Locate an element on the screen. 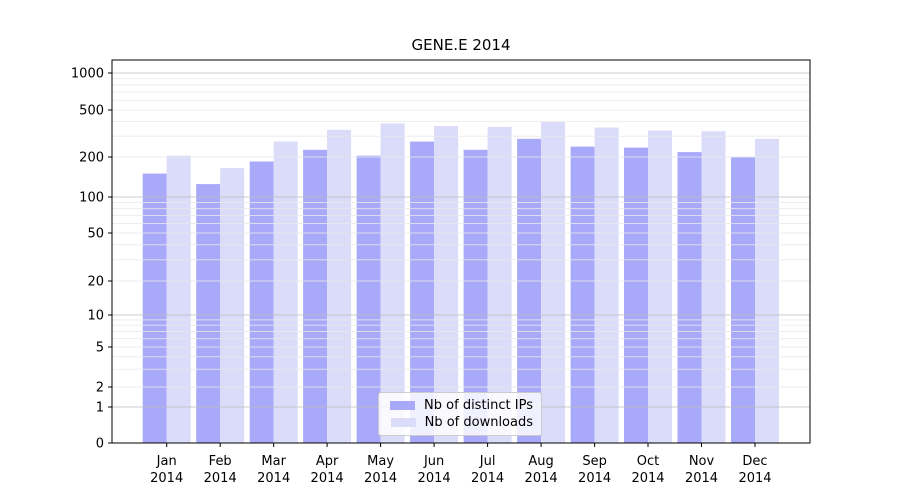  y-tick-label: 1 is located at coordinates (100, 408).